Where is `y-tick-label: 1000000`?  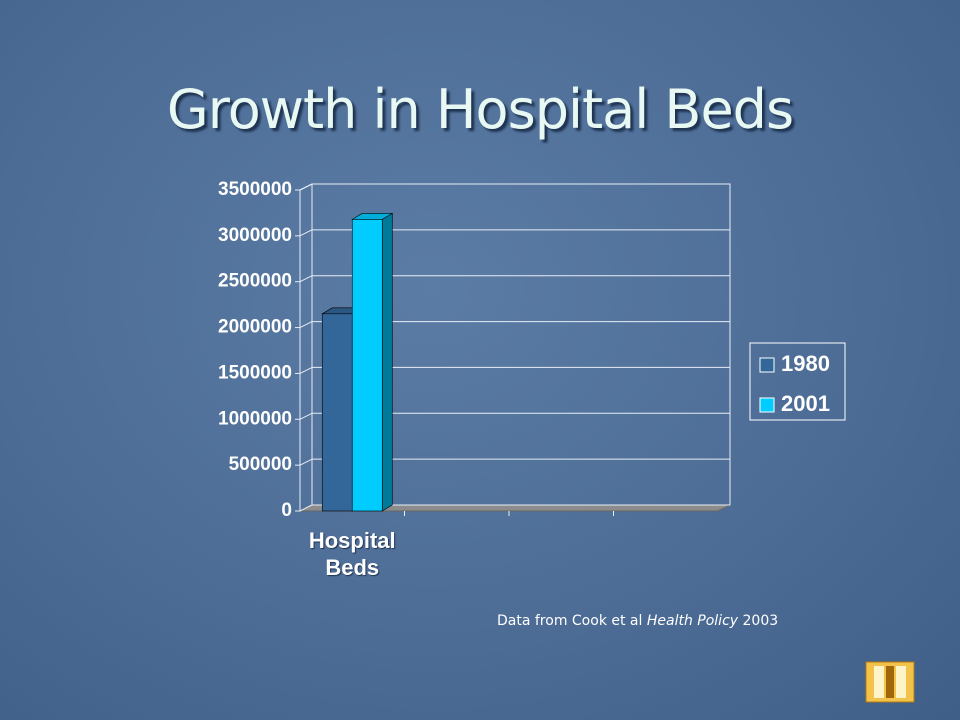
y-tick-label: 1000000 is located at coordinates (255, 418).